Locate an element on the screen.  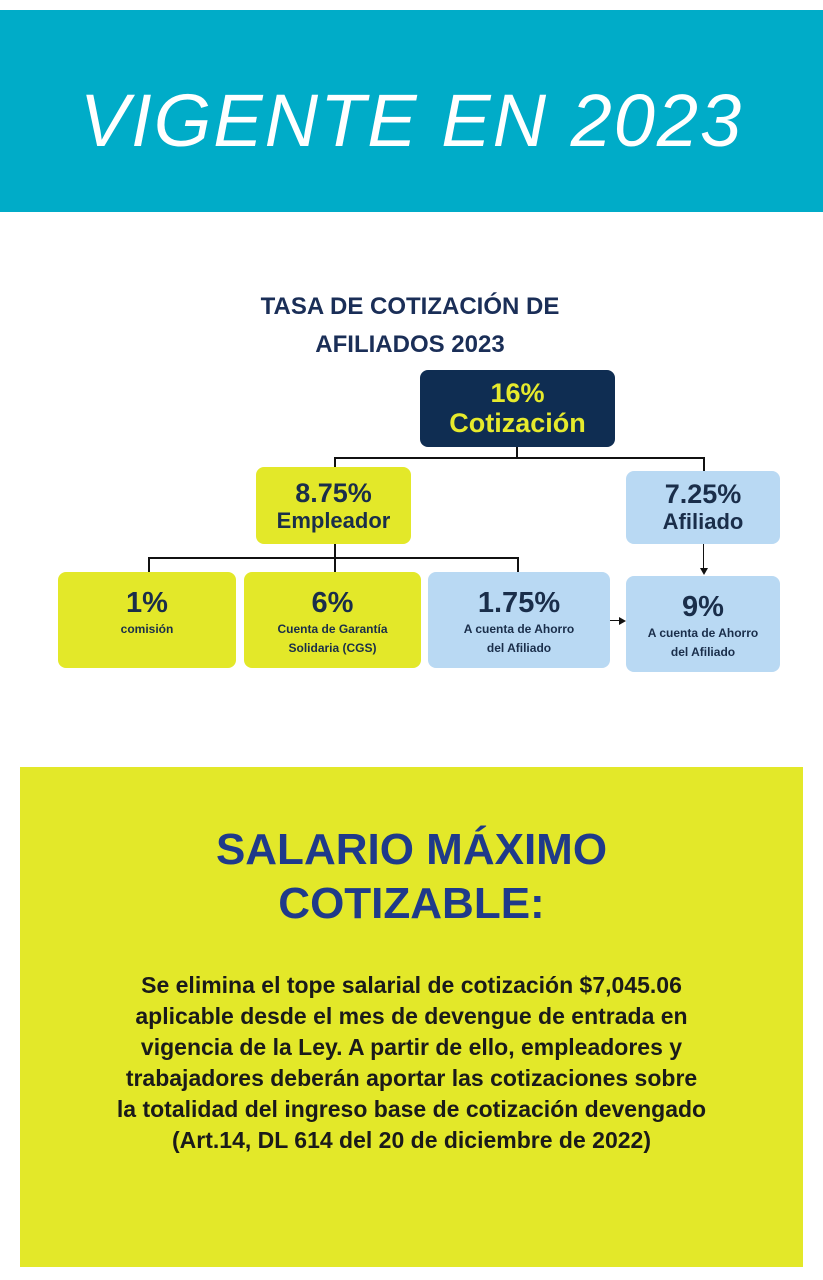
affiliate-savings-label-line2: del Afiliado is located at coordinates (703, 652).